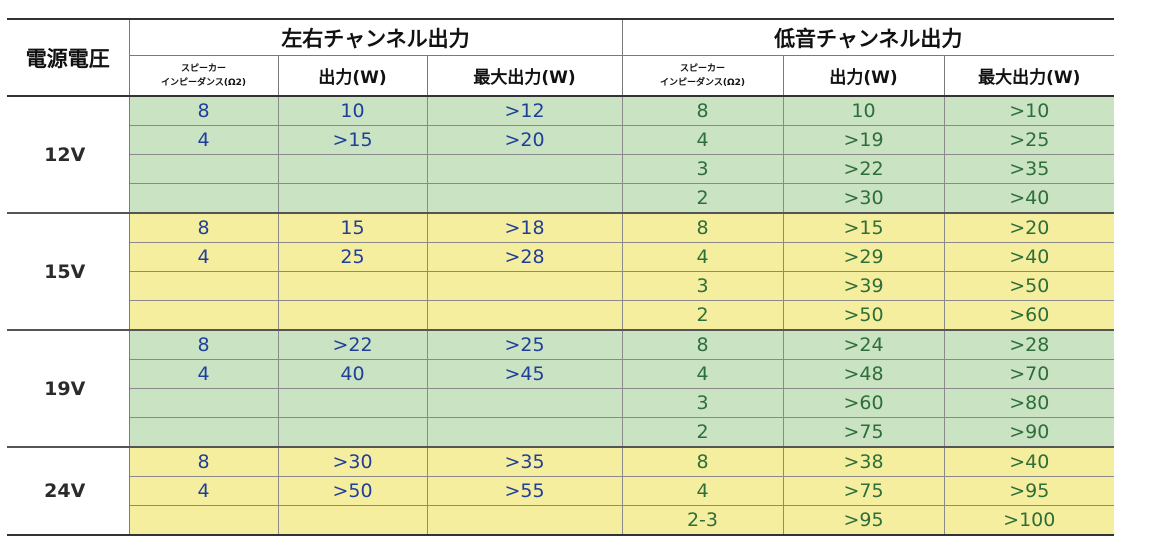 The height and width of the screenshot is (560, 1164). I want to click on lr-max-output-header: 最大出力(W), so click(525, 76).